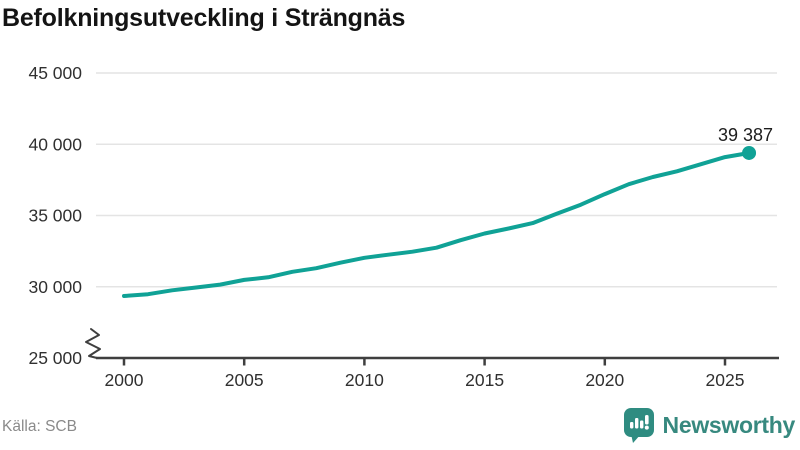 Image resolution: width=800 pixels, height=450 pixels. I want to click on brand-name-label: Newsworthy, so click(729, 424).